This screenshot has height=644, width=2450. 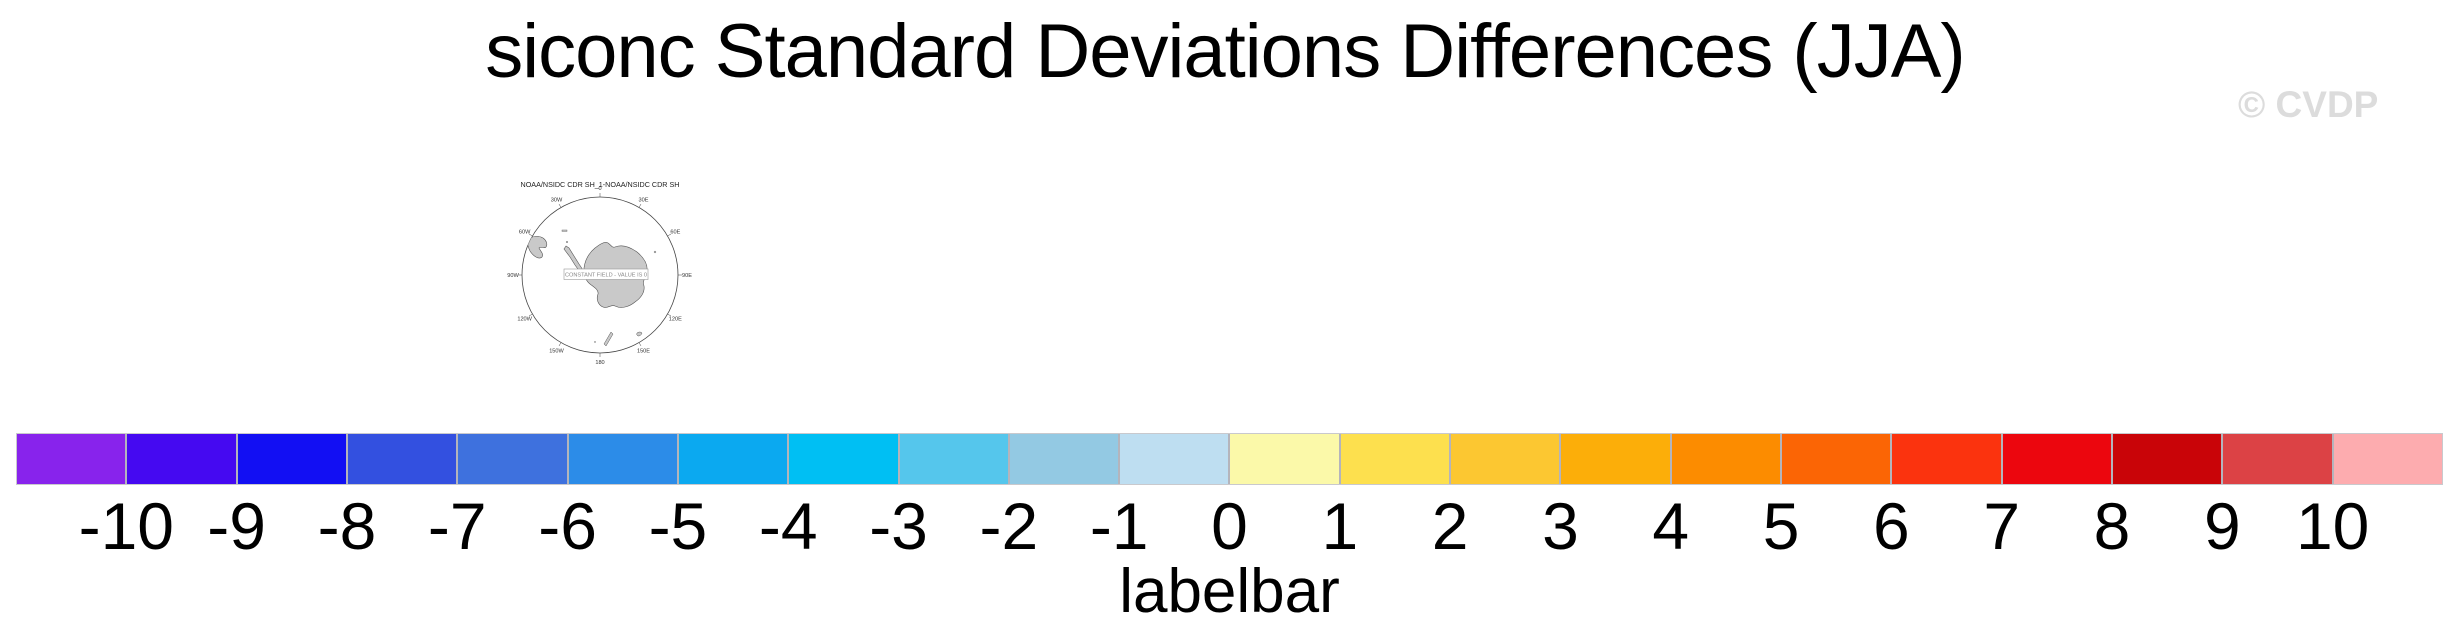 What do you see at coordinates (675, 320) in the screenshot?
I see `map-lon-label-120E: 120E` at bounding box center [675, 320].